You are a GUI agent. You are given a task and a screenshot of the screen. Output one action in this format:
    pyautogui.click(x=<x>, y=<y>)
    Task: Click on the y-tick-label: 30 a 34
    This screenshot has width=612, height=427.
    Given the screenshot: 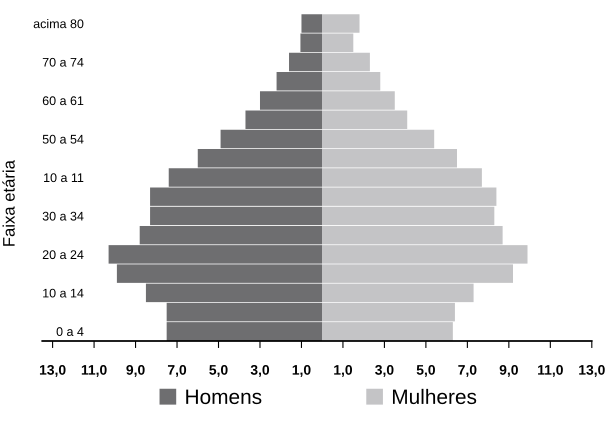 What is the action you would take?
    pyautogui.click(x=63, y=216)
    